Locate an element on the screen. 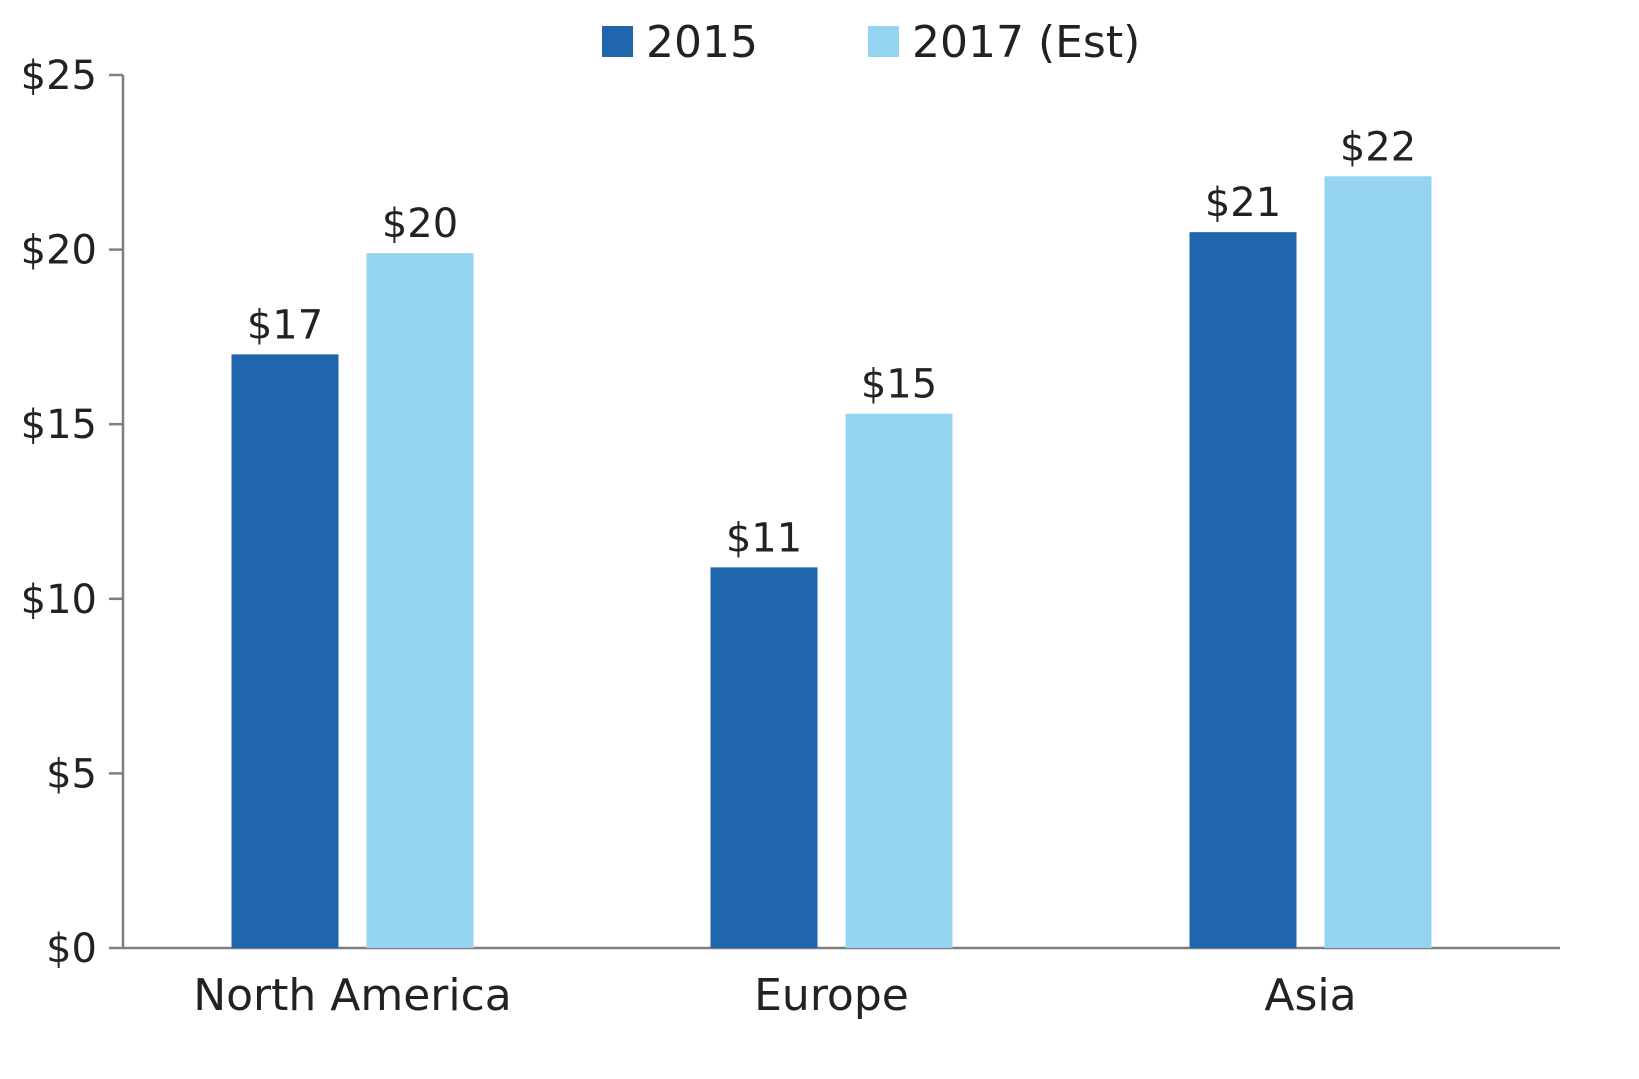 Image resolution: width=1639 pixels, height=1079 pixels. y-tick-label: $10 is located at coordinates (59, 600).